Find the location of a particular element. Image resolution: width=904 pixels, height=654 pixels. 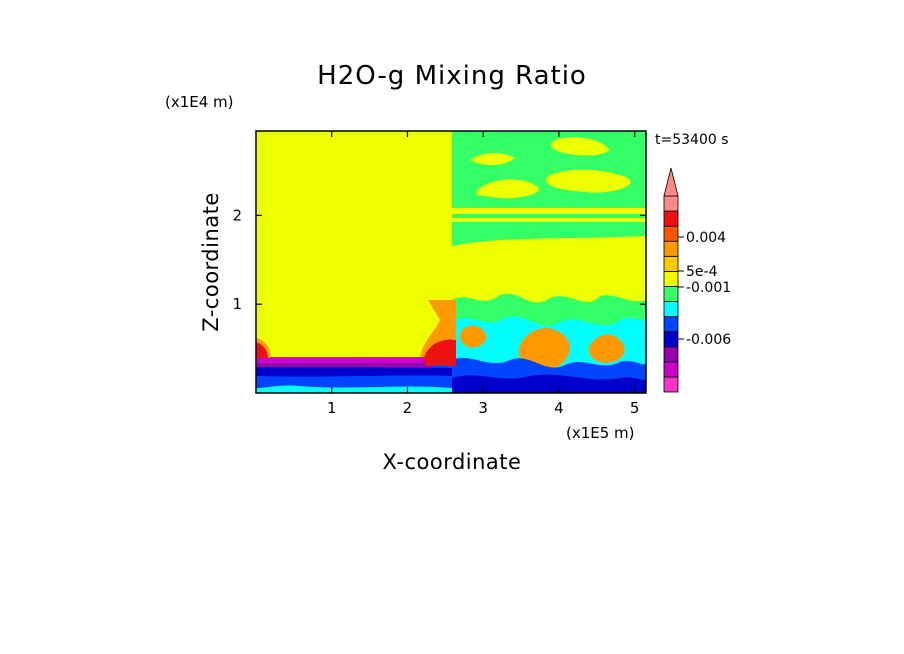

x-axis-unit: (x1E5 m) is located at coordinates (600, 433).